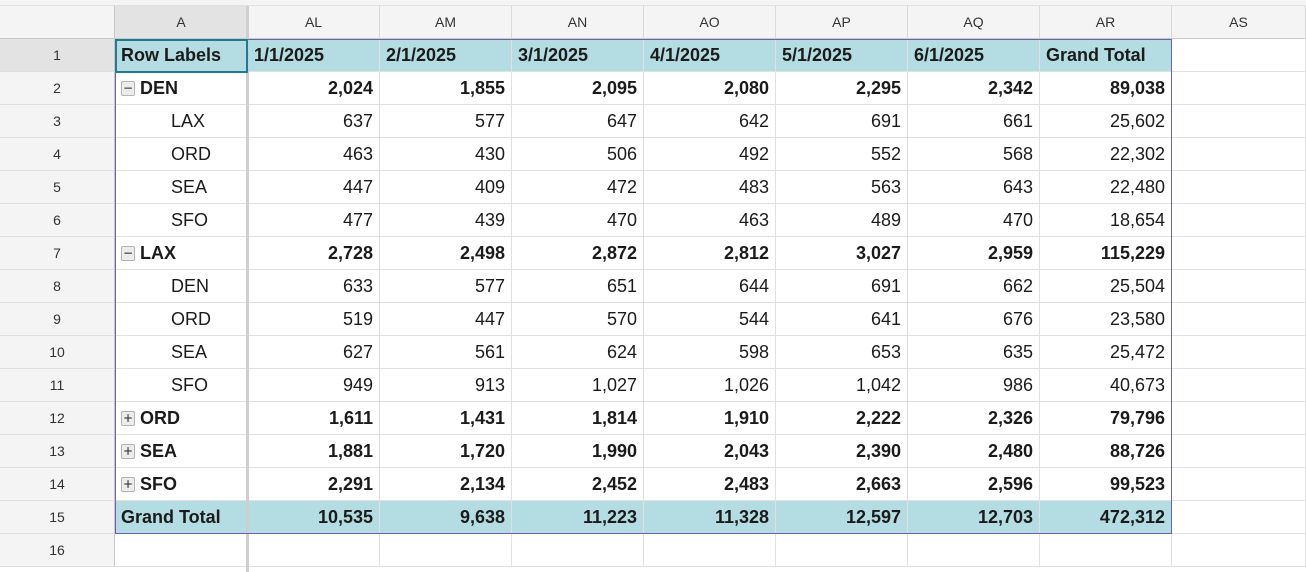  What do you see at coordinates (57, 418) in the screenshot?
I see `row-header-12: 12` at bounding box center [57, 418].